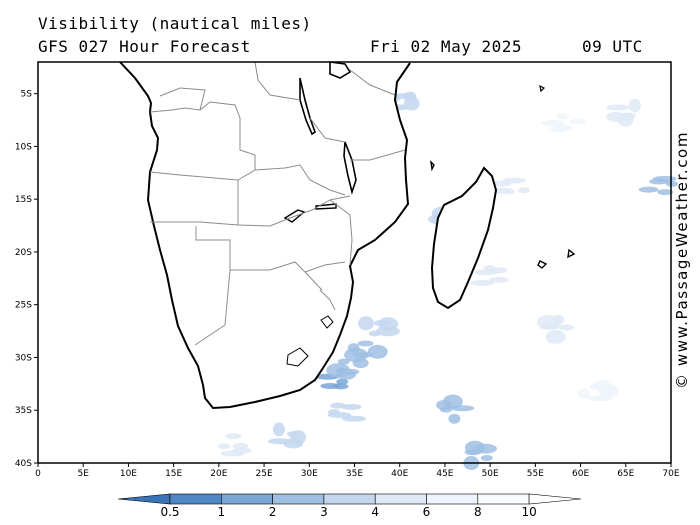  Describe the element at coordinates (324, 512) in the screenshot. I see `colorbar-label: 3` at that location.